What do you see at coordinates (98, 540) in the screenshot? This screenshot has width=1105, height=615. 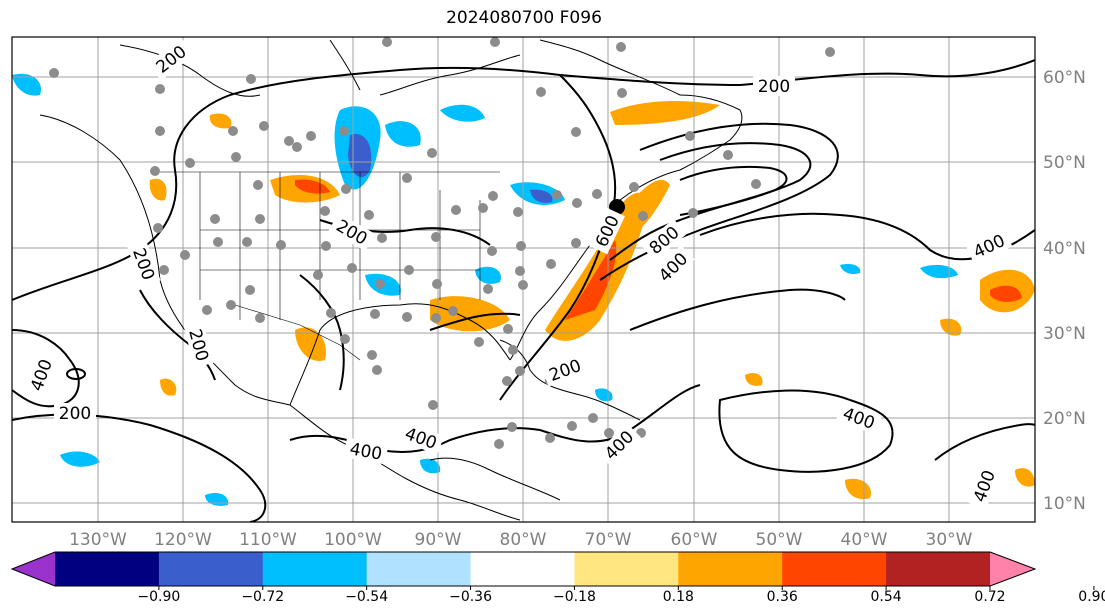 I see `lon-label: 130°W` at bounding box center [98, 540].